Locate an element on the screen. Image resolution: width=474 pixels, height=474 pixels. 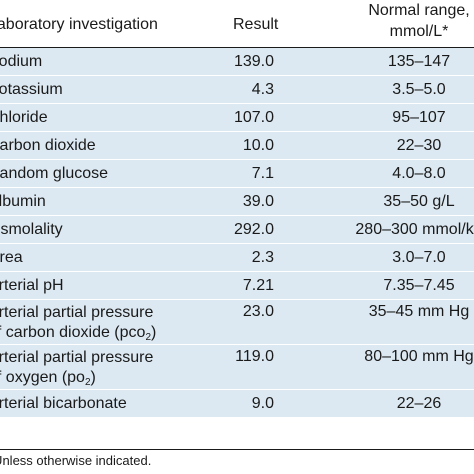
header-range-line2: mmol/L* is located at coordinates (419, 31).